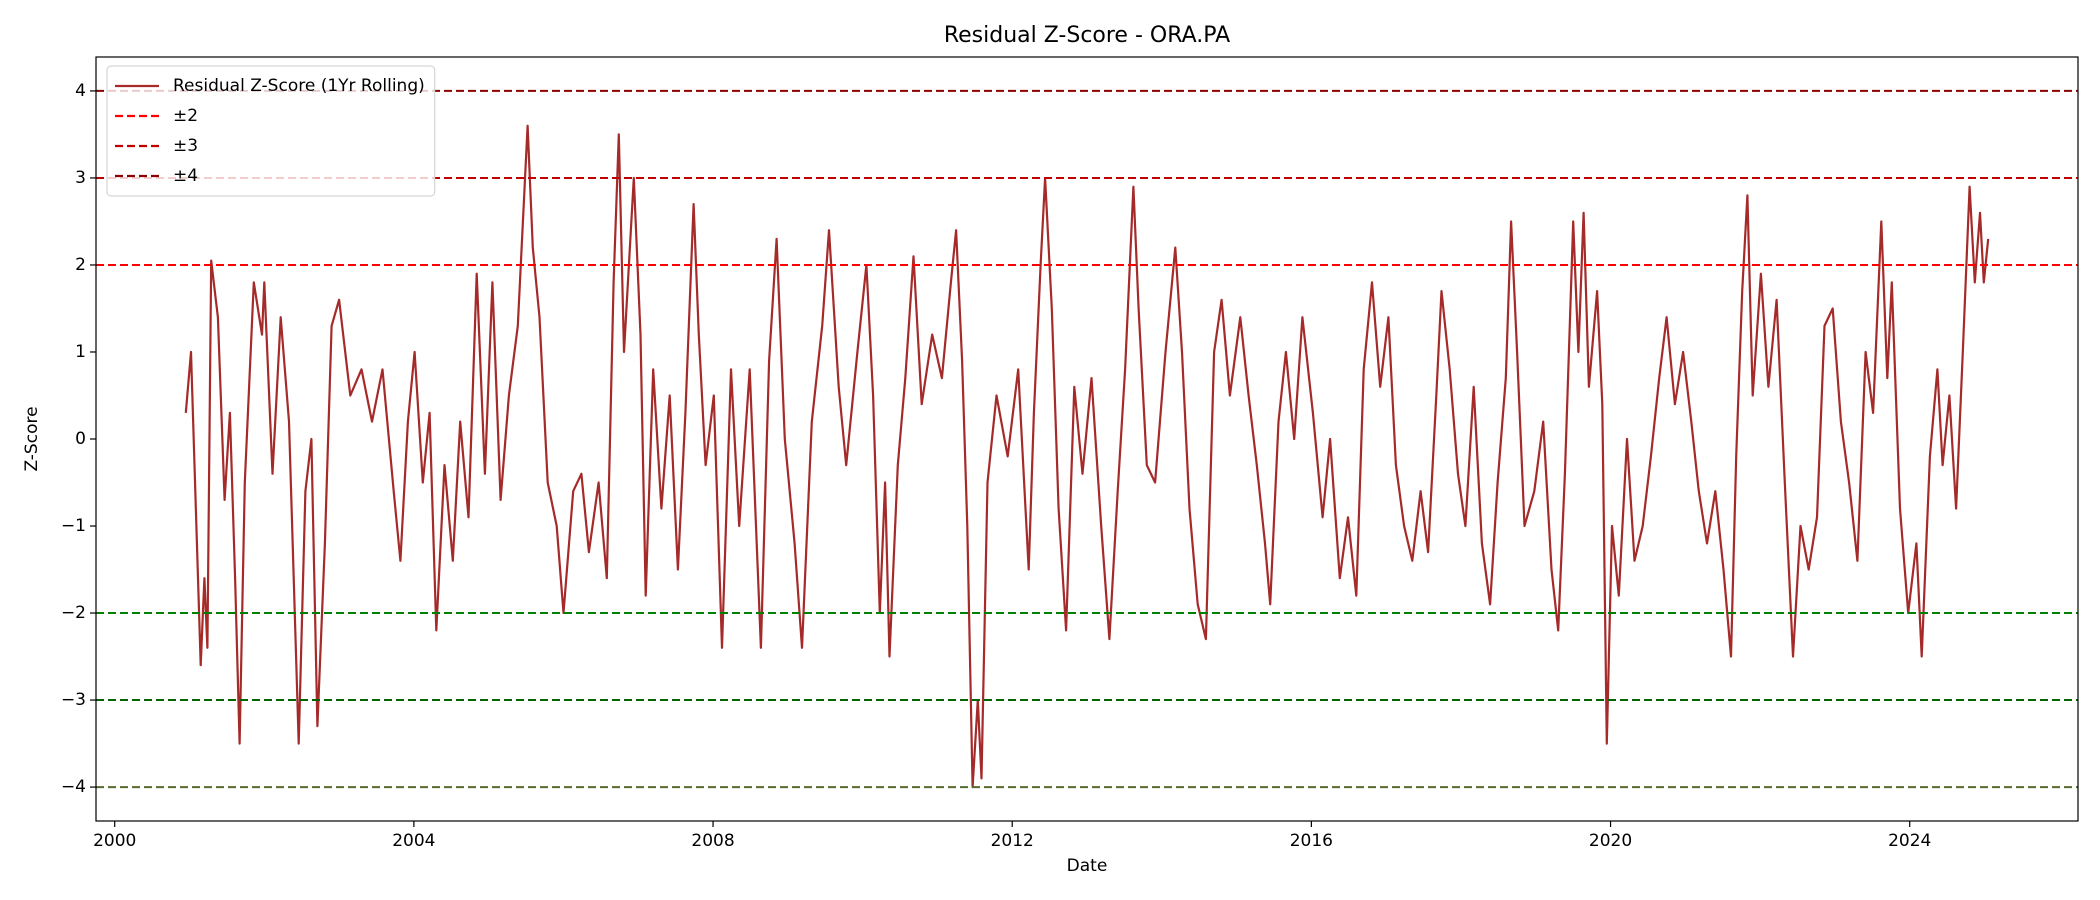 Image resolution: width=2100 pixels, height=900 pixels. What do you see at coordinates (114, 841) in the screenshot?
I see `x-tick-label: 2000` at bounding box center [114, 841].